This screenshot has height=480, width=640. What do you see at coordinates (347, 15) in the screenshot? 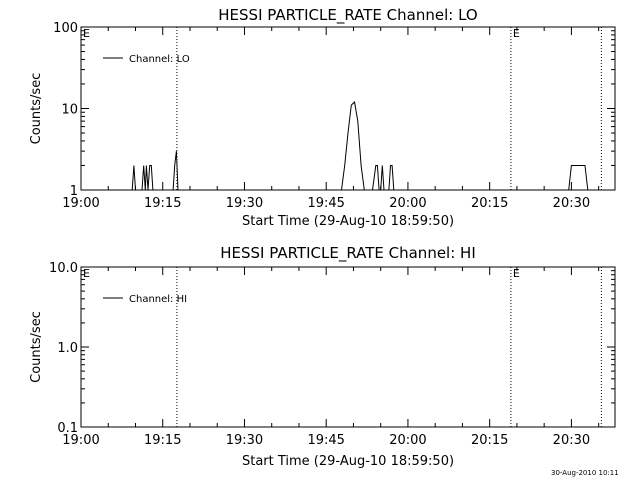
I see `chart-title: HESSI PARTICLE_RATE Channel: LO` at bounding box center [347, 15].